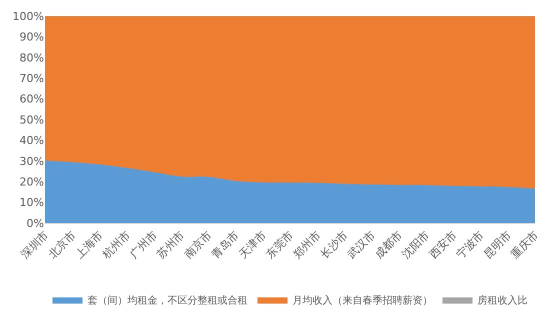  I want to click on y-tick-label: 40%, so click(32, 141).